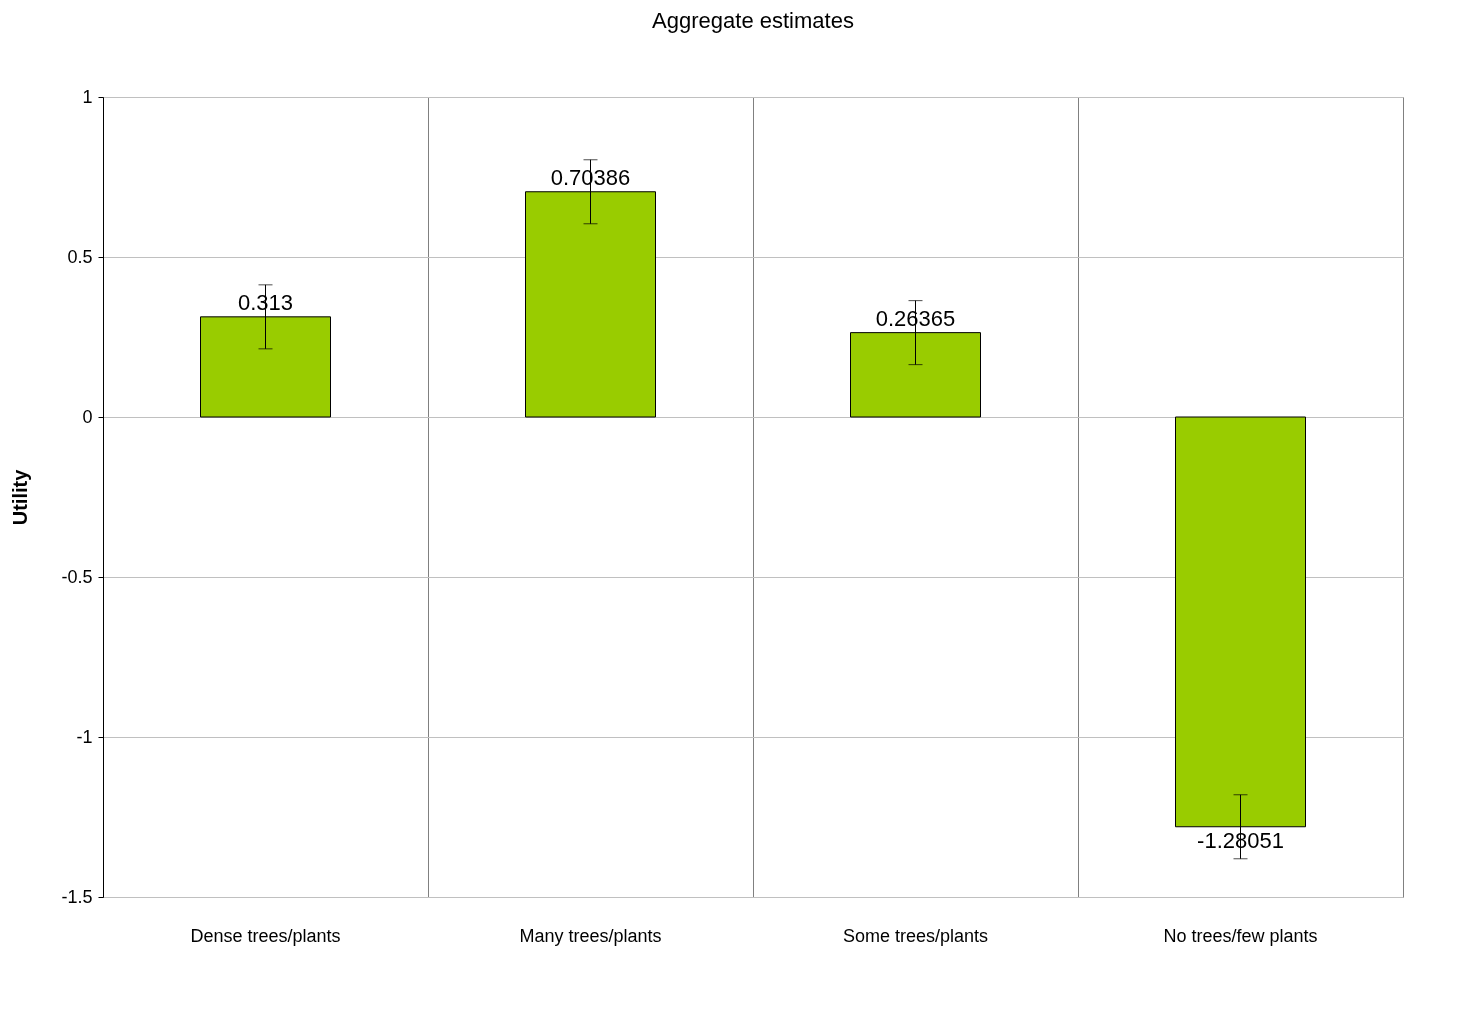  What do you see at coordinates (915, 935) in the screenshot?
I see `x-tick-label: Some trees/plants` at bounding box center [915, 935].